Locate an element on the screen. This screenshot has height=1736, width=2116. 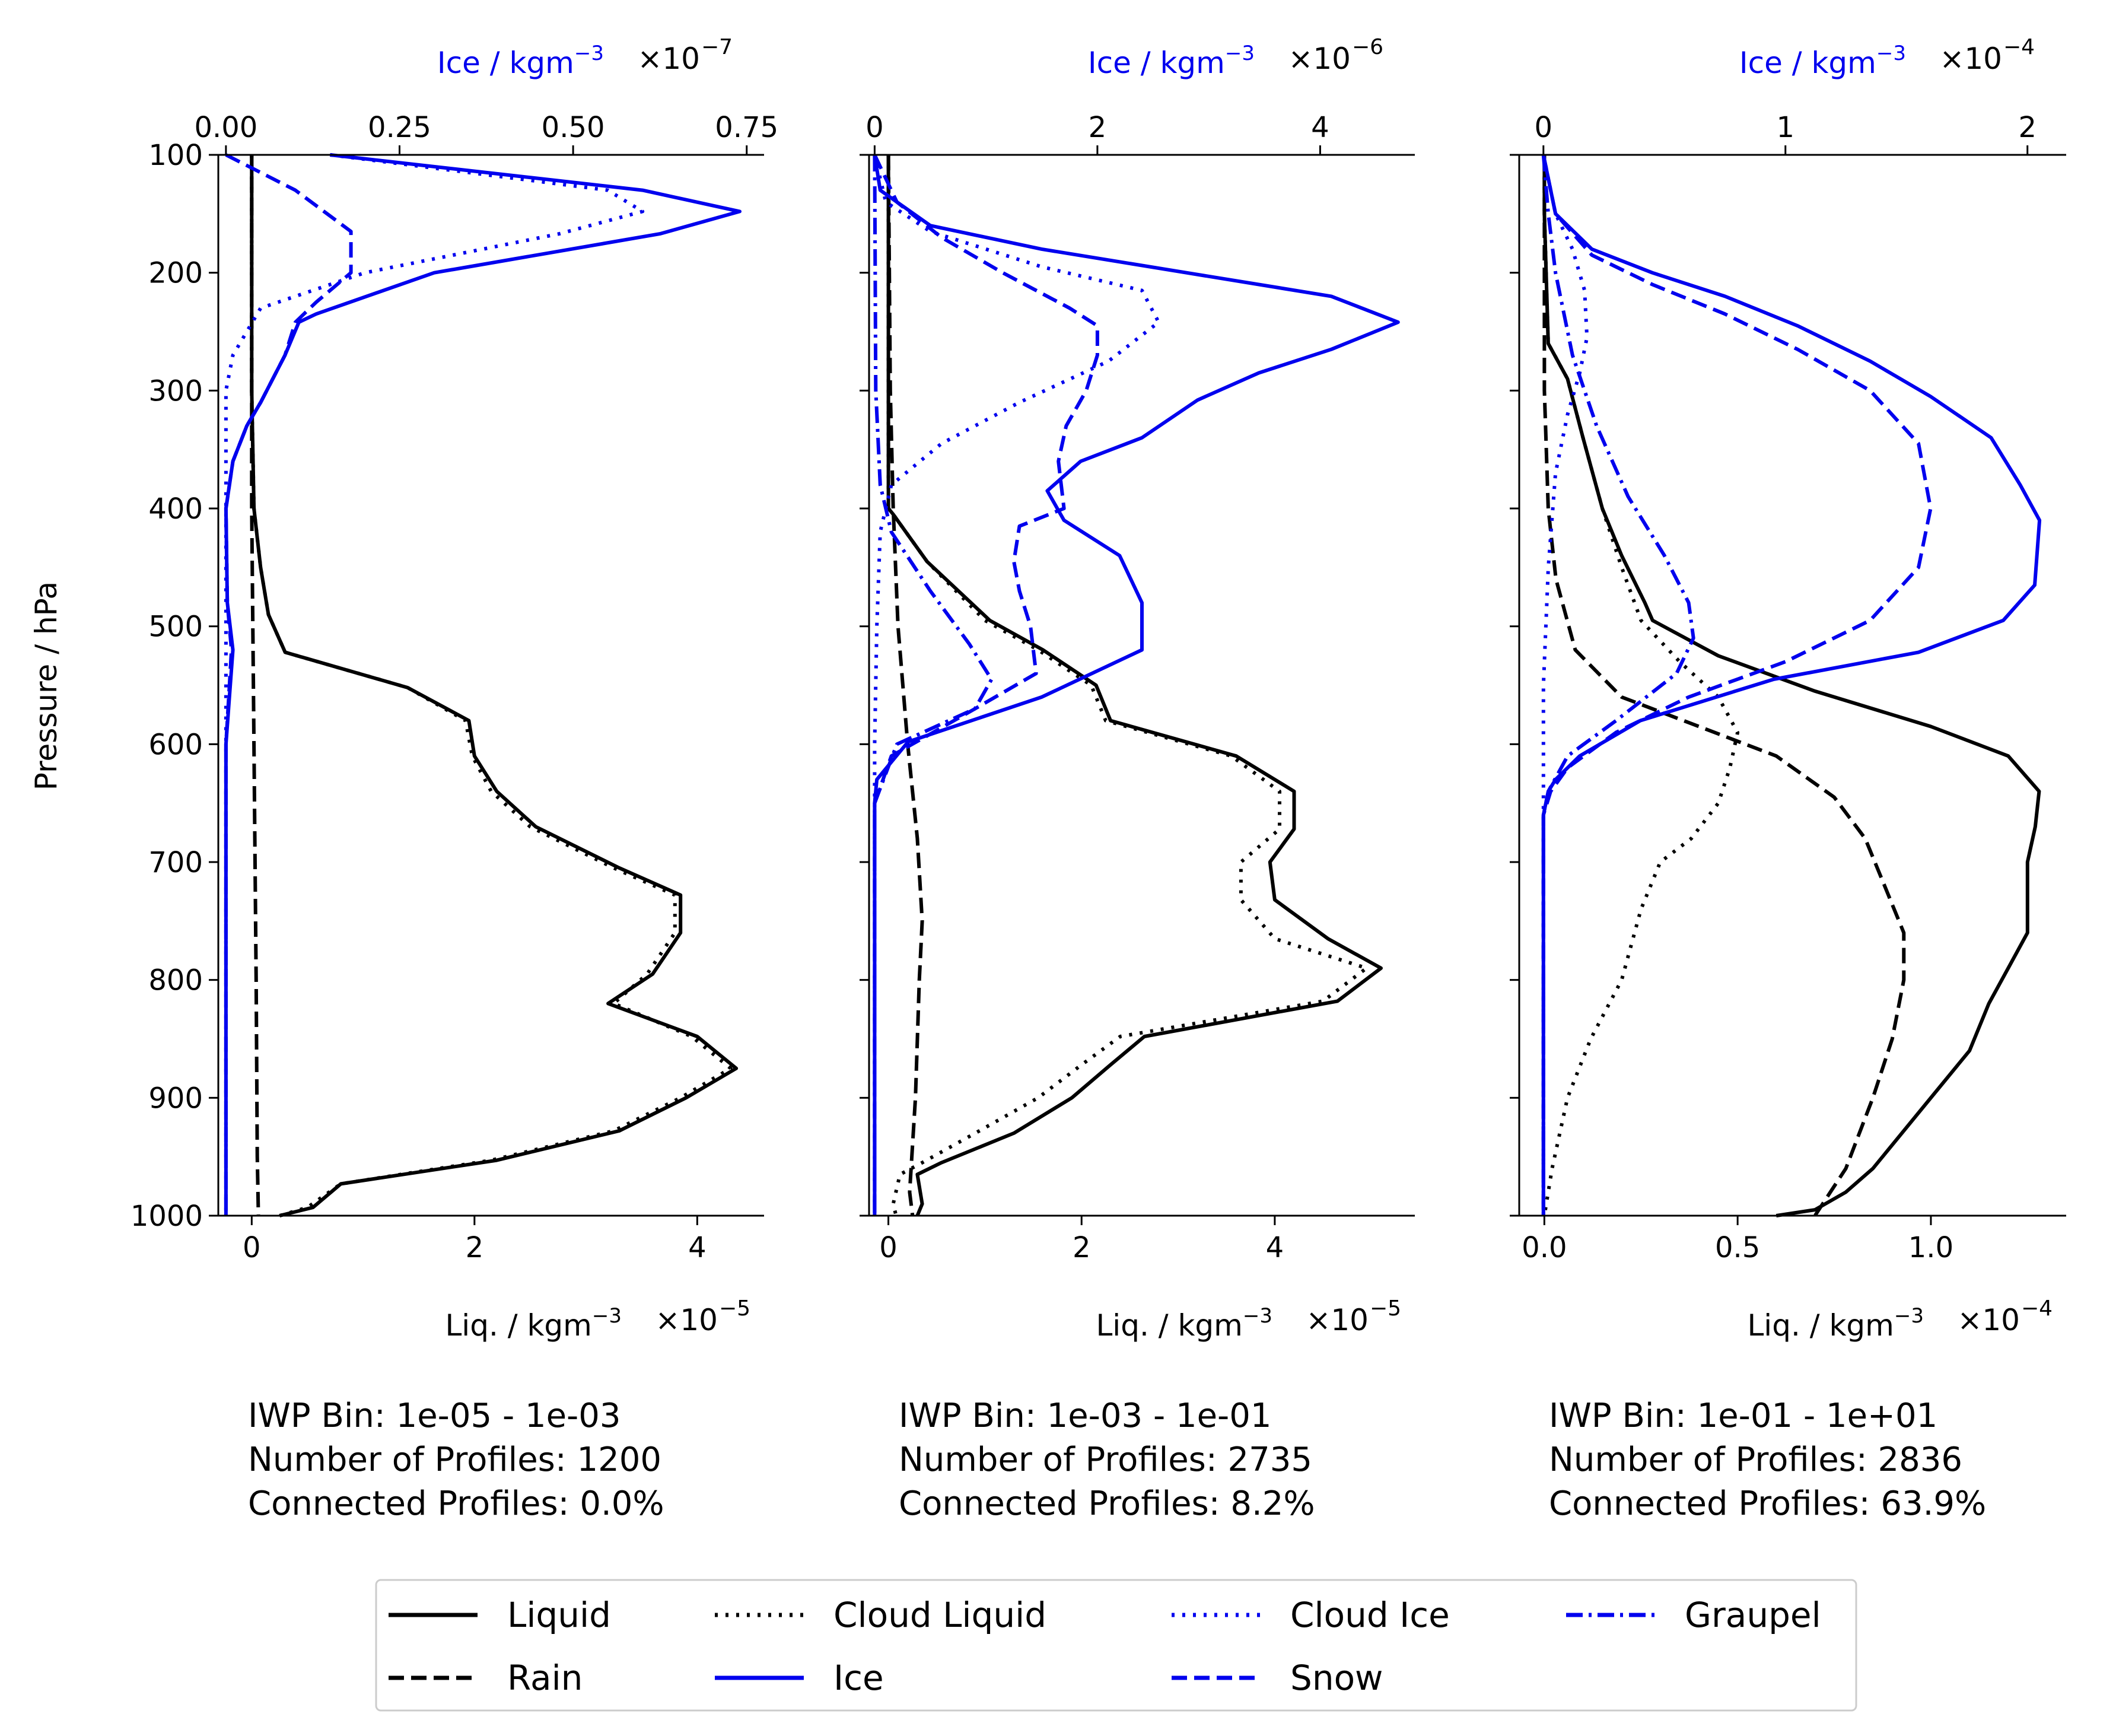
x-top-exponent: −7 is located at coordinates (717, 47).